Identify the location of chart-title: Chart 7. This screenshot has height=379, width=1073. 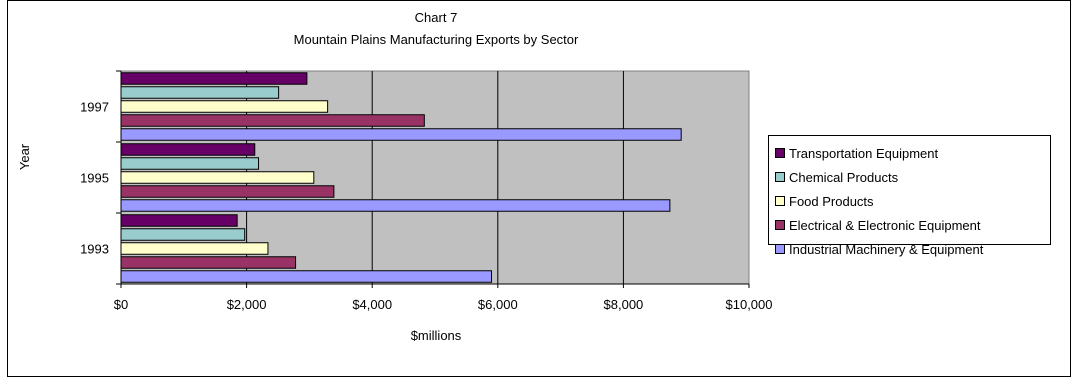
(436, 17).